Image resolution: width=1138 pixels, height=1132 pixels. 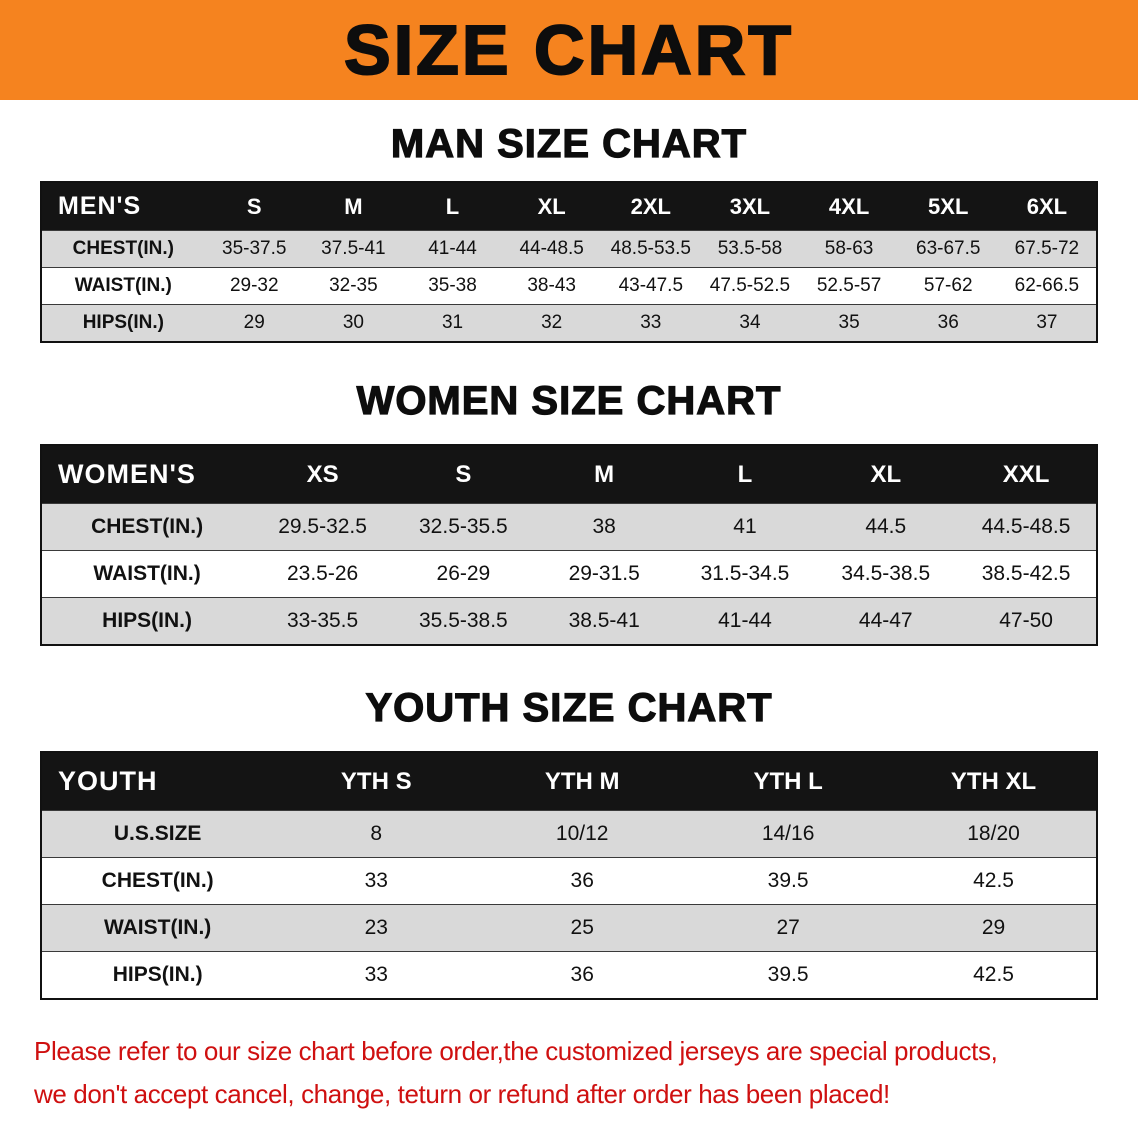 What do you see at coordinates (322, 573) in the screenshot?
I see `size-value-cell: 23.5-26` at bounding box center [322, 573].